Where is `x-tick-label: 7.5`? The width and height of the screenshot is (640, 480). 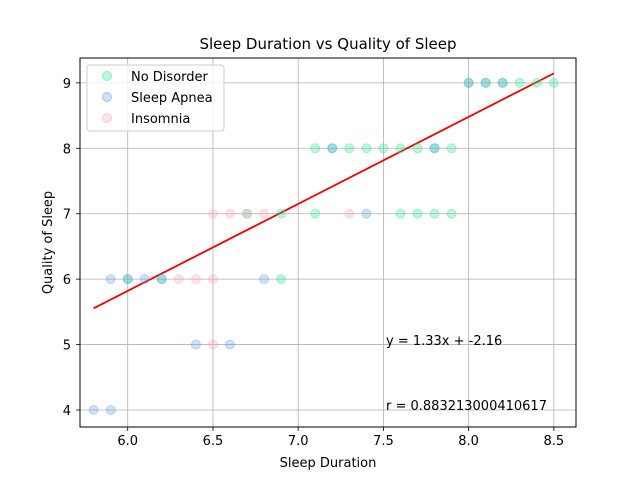 x-tick-label: 7.5 is located at coordinates (383, 441).